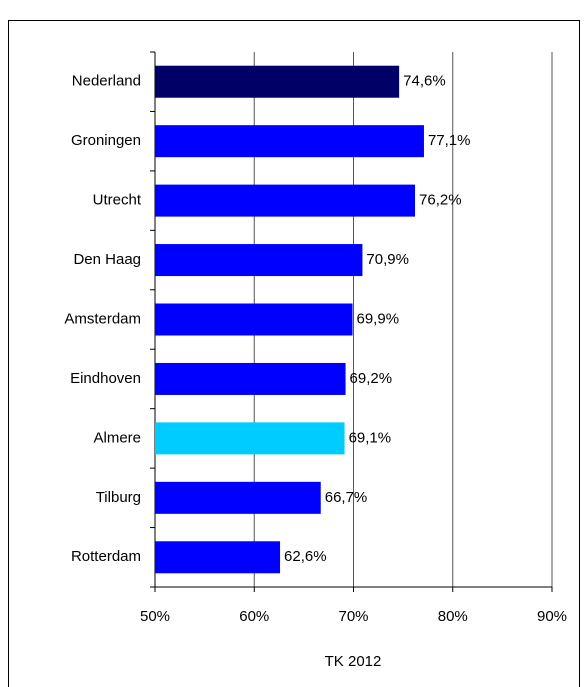  What do you see at coordinates (106, 81) in the screenshot?
I see `y-tick-label: Nederland` at bounding box center [106, 81].